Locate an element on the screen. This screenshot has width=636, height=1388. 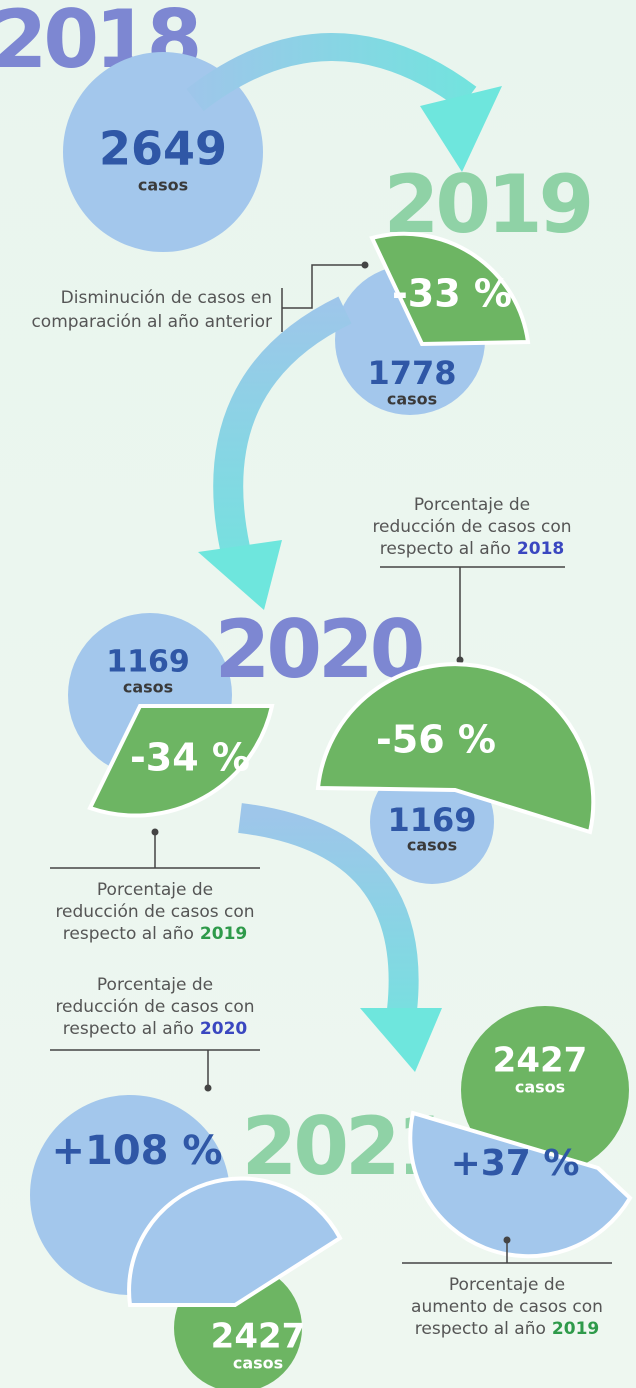
change: +108 % is located at coordinates (136, 1151).